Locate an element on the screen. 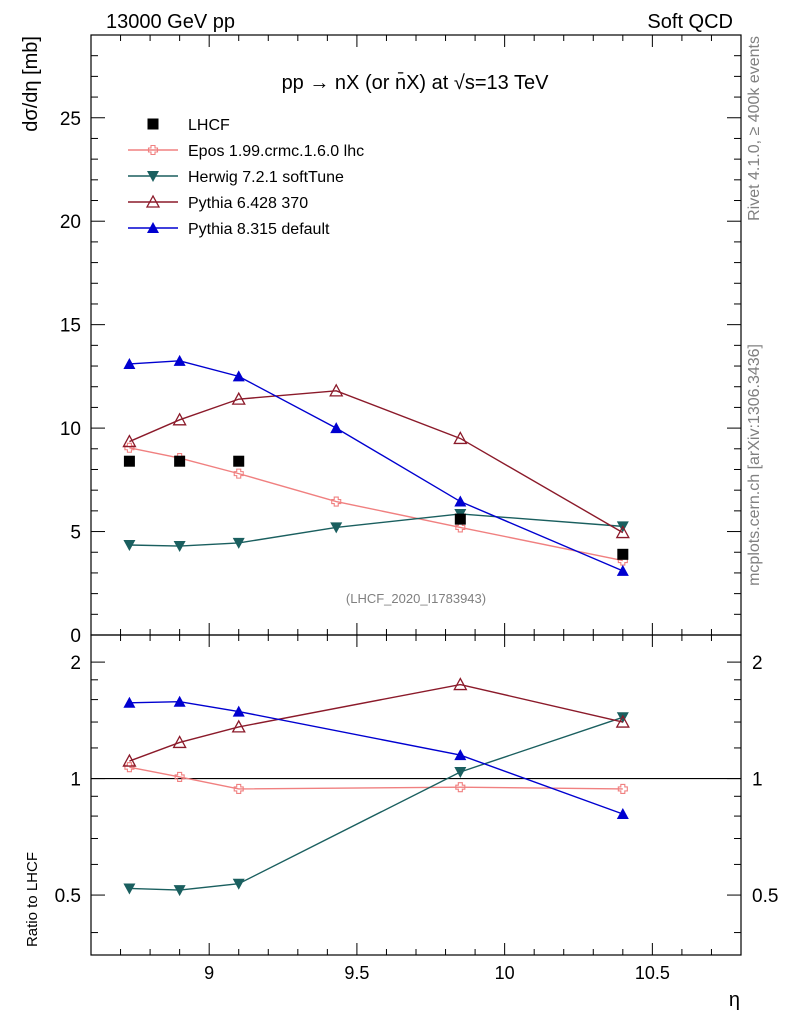 This screenshot has width=786, height=1024. header-right-label: Soft QCD is located at coordinates (690, 22).